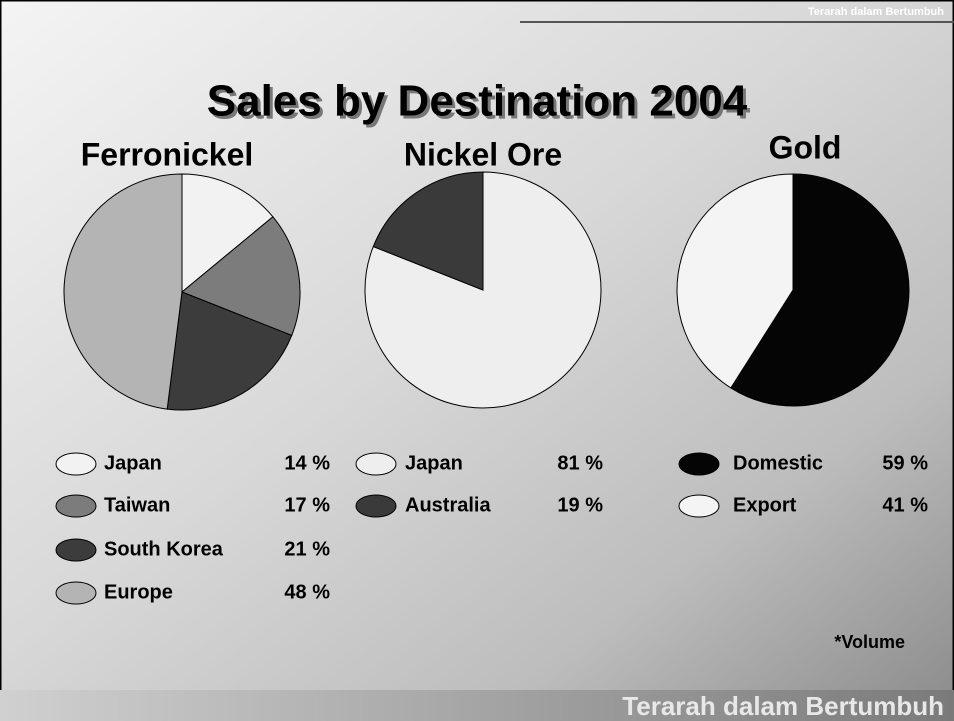 This screenshot has height=721, width=954. Describe the element at coordinates (778, 463) in the screenshot. I see `legend-label: Domestic` at that location.